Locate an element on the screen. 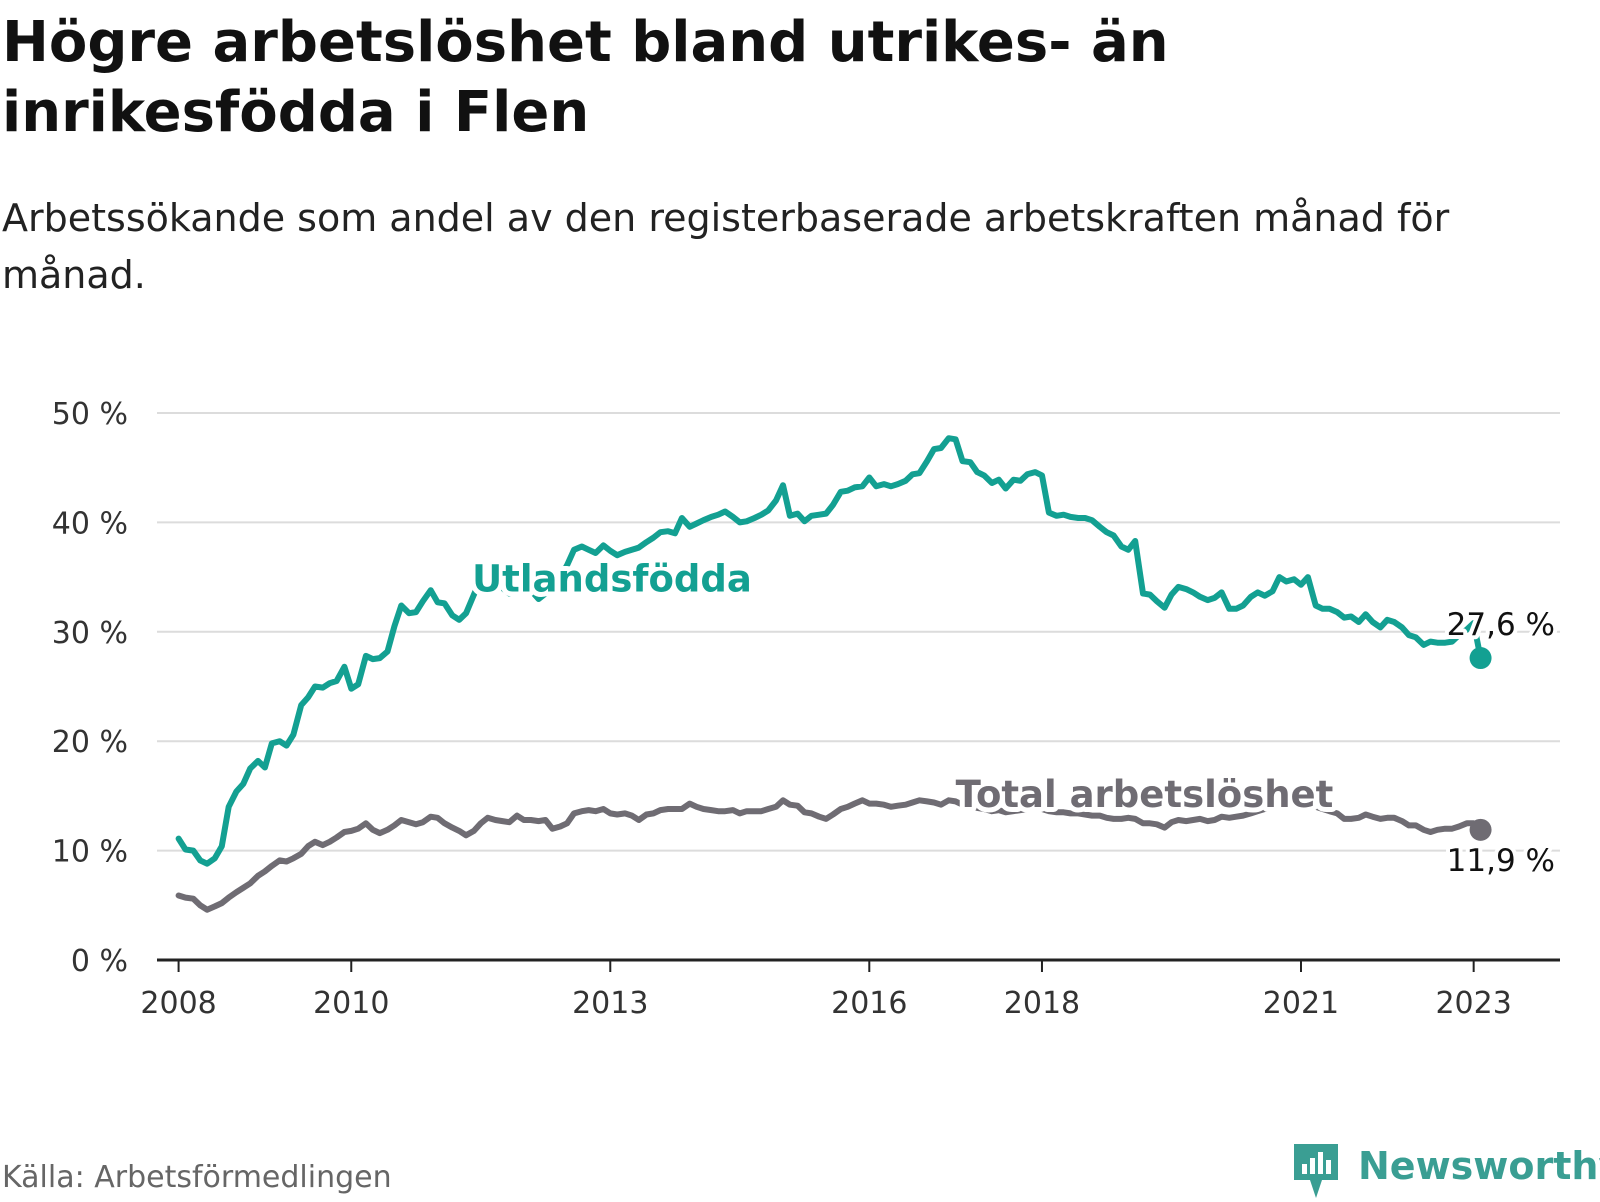 This screenshot has height=1202, width=1600. y-tick-label: 20 % is located at coordinates (90, 742).